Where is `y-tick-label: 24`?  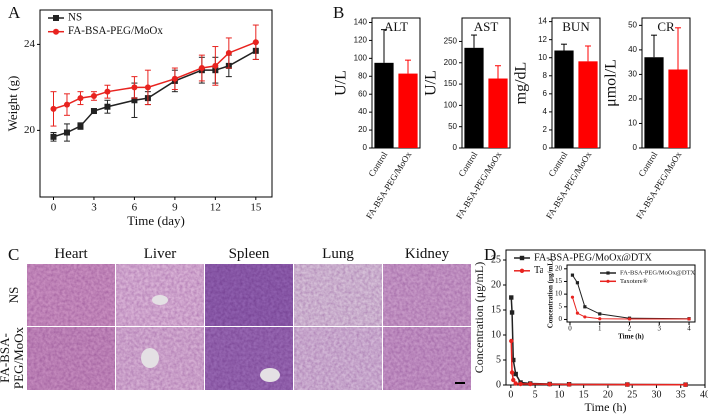
y-tick-label: 24 is located at coordinates (30, 44).